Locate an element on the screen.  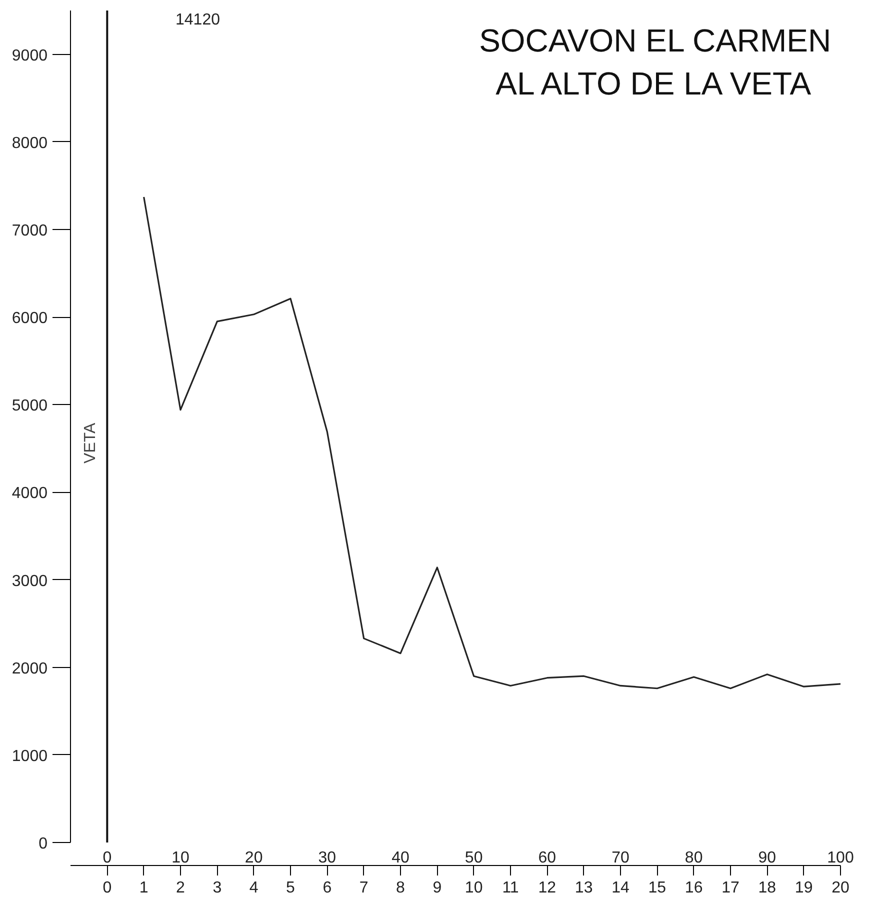
y-tick-label: 9000 is located at coordinates (30, 55).